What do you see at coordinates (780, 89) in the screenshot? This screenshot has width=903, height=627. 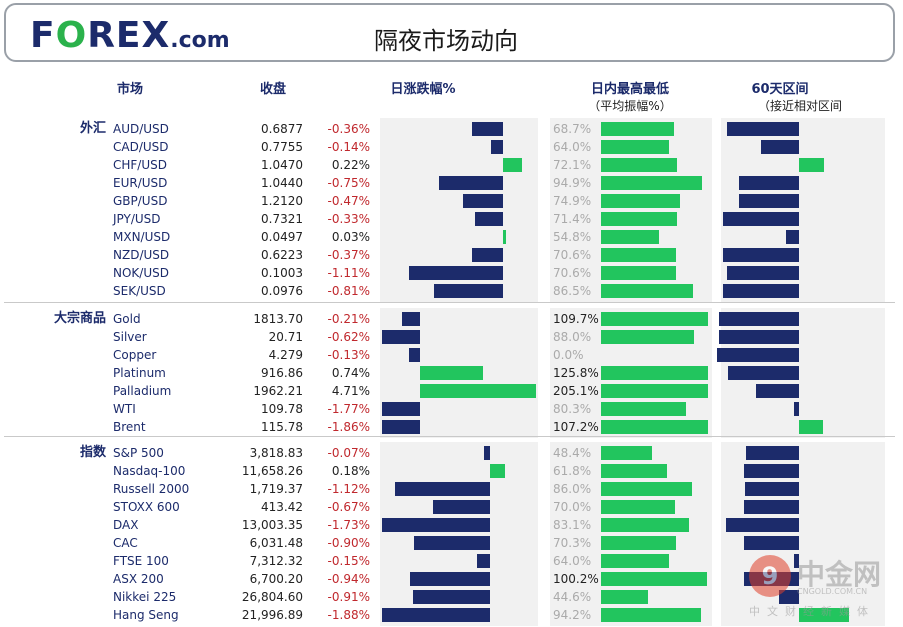 I see `col-header-range60: 60天区间` at bounding box center [780, 89].